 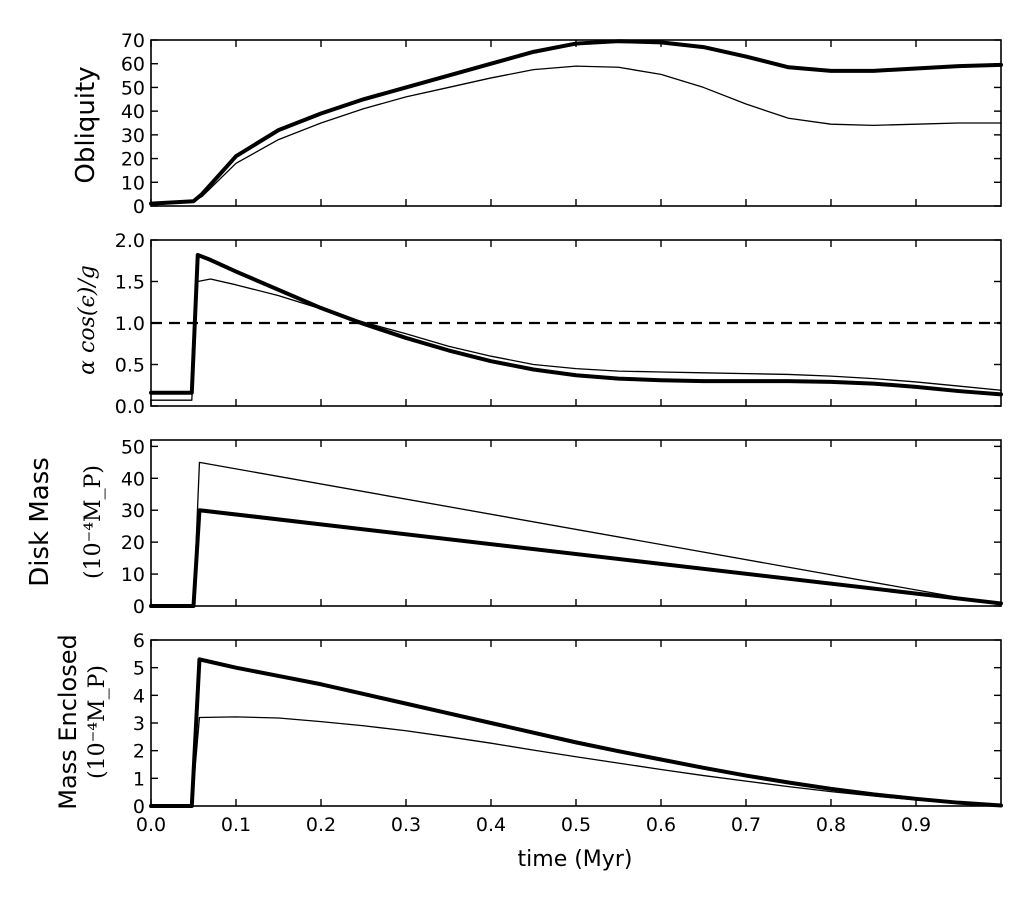 What do you see at coordinates (130, 241) in the screenshot?
I see `y-tick-label: 2.0` at bounding box center [130, 241].